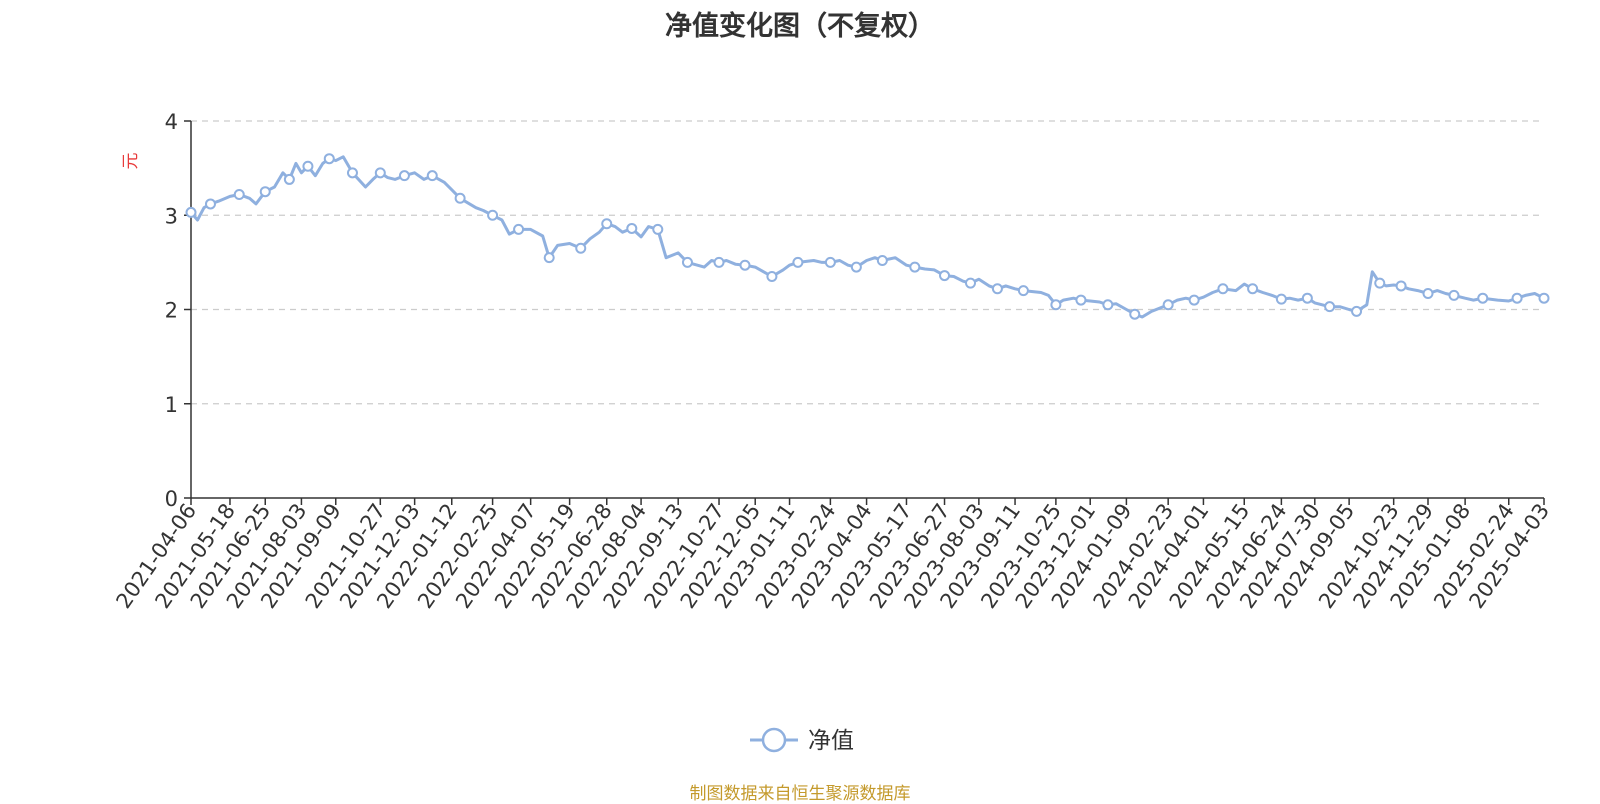 Image resolution: width=1600 pixels, height=804 pixels. What do you see at coordinates (802, 740) in the screenshot?
I see `legend: 净值` at bounding box center [802, 740].